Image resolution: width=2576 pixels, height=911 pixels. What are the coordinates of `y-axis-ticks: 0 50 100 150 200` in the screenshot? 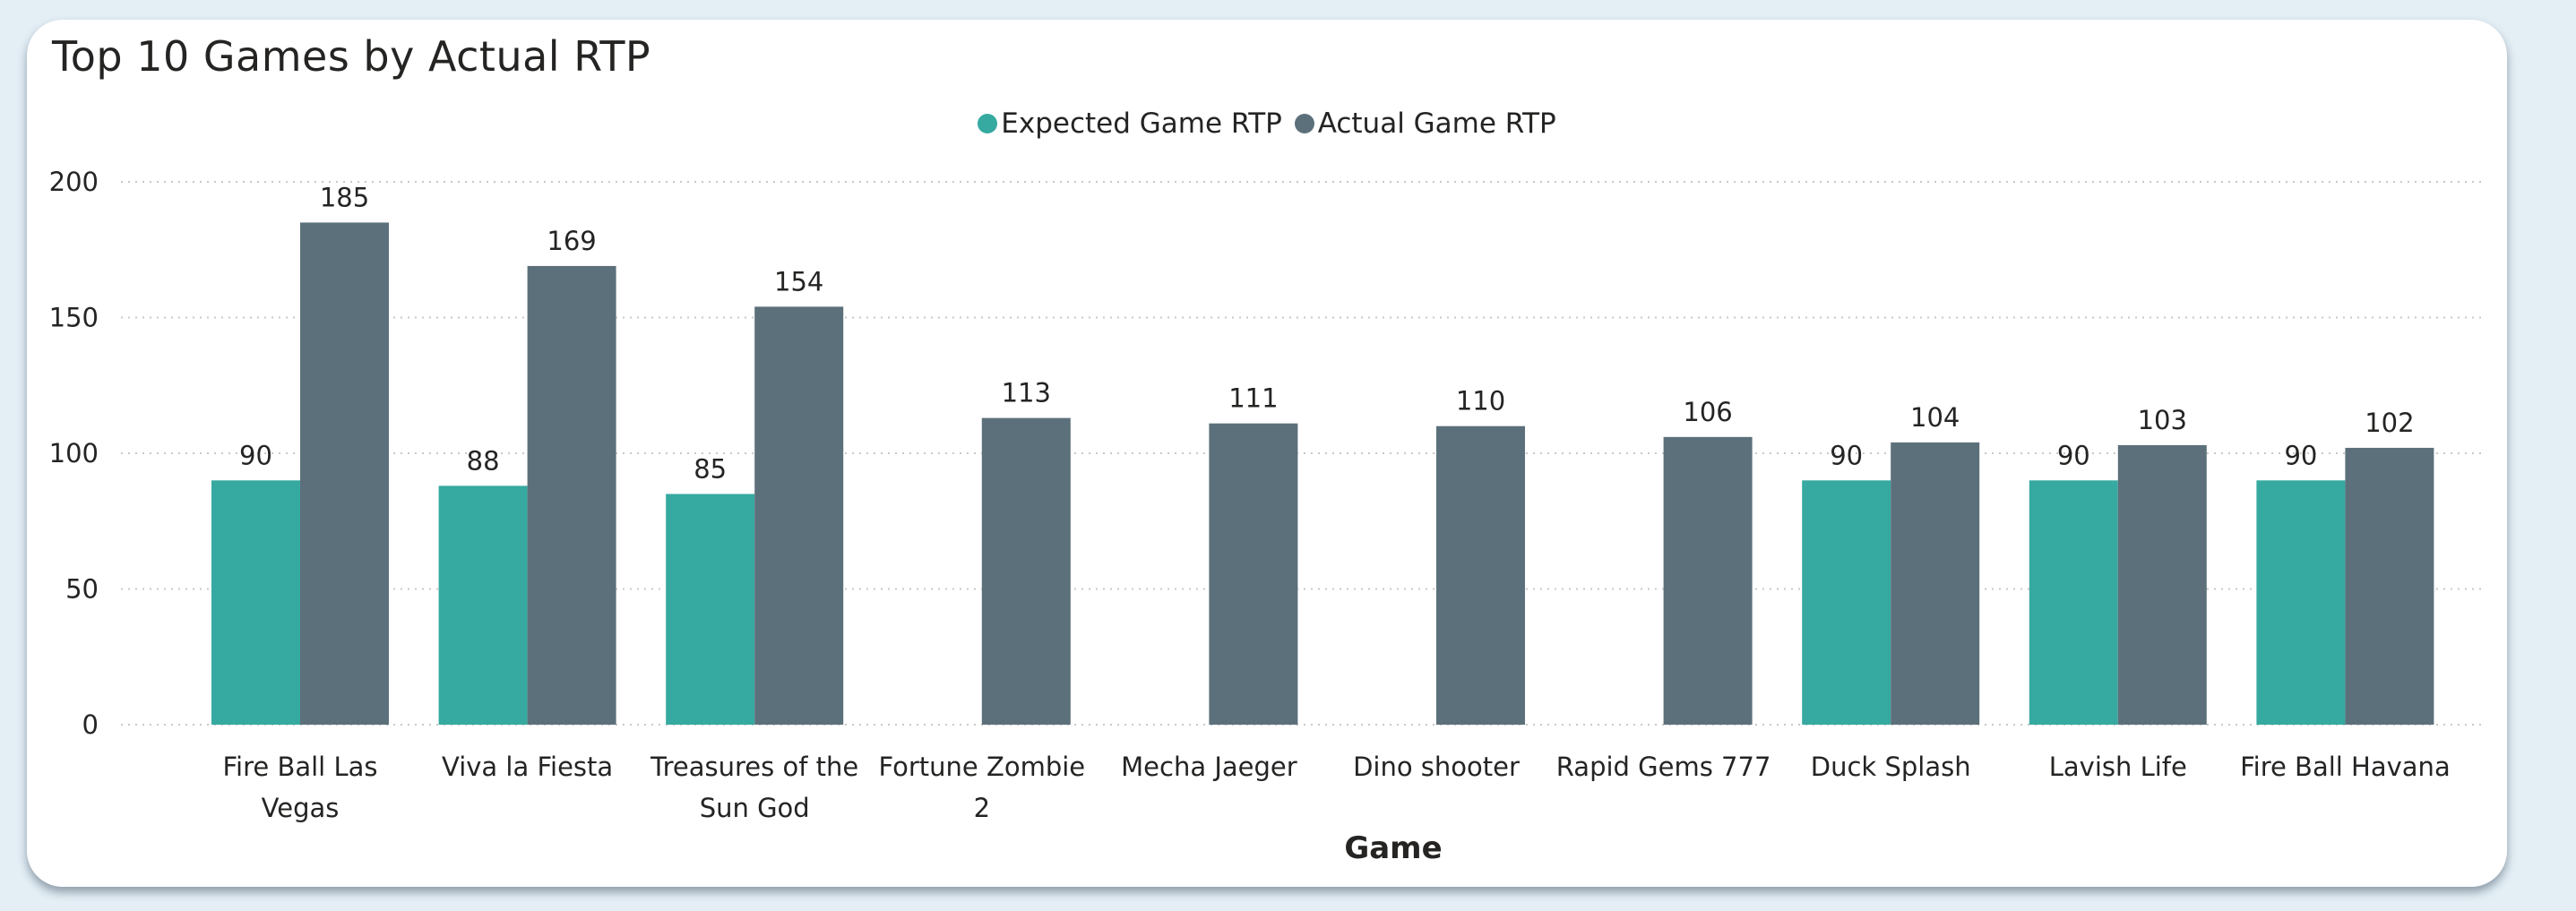 It's located at (74, 453).